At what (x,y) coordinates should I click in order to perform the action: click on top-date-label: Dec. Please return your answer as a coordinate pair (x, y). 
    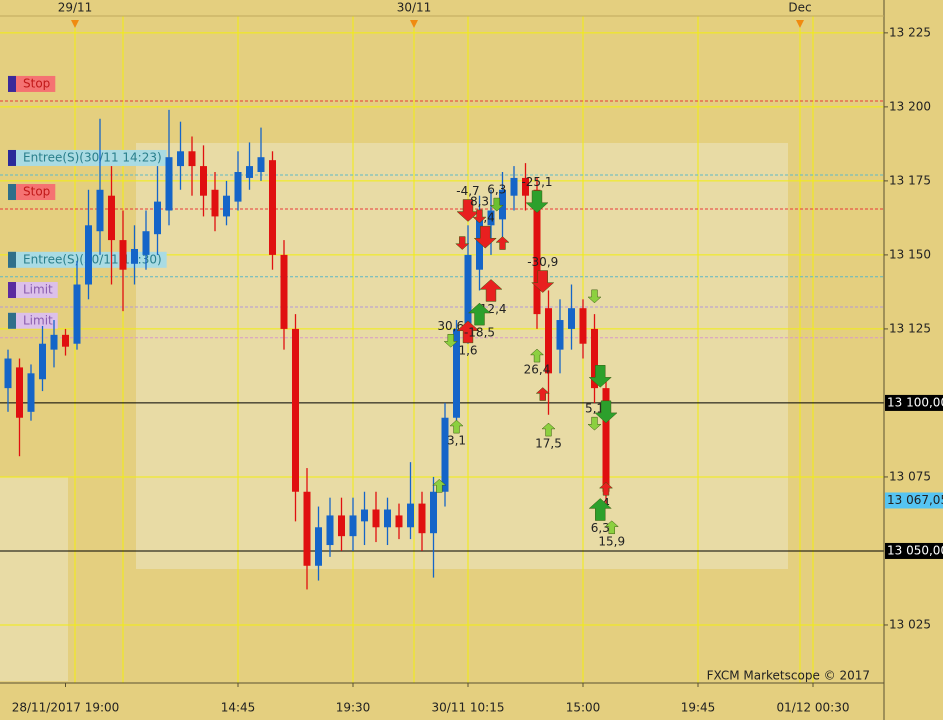
    Looking at the image, I should click on (799, 8).